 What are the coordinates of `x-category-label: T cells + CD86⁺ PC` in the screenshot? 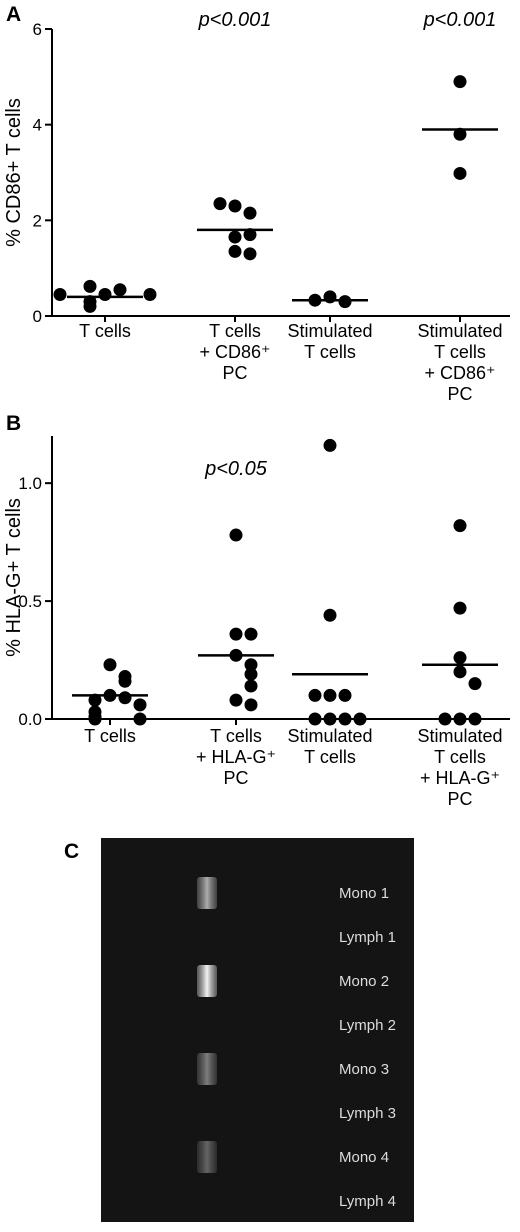 It's located at (234, 352).